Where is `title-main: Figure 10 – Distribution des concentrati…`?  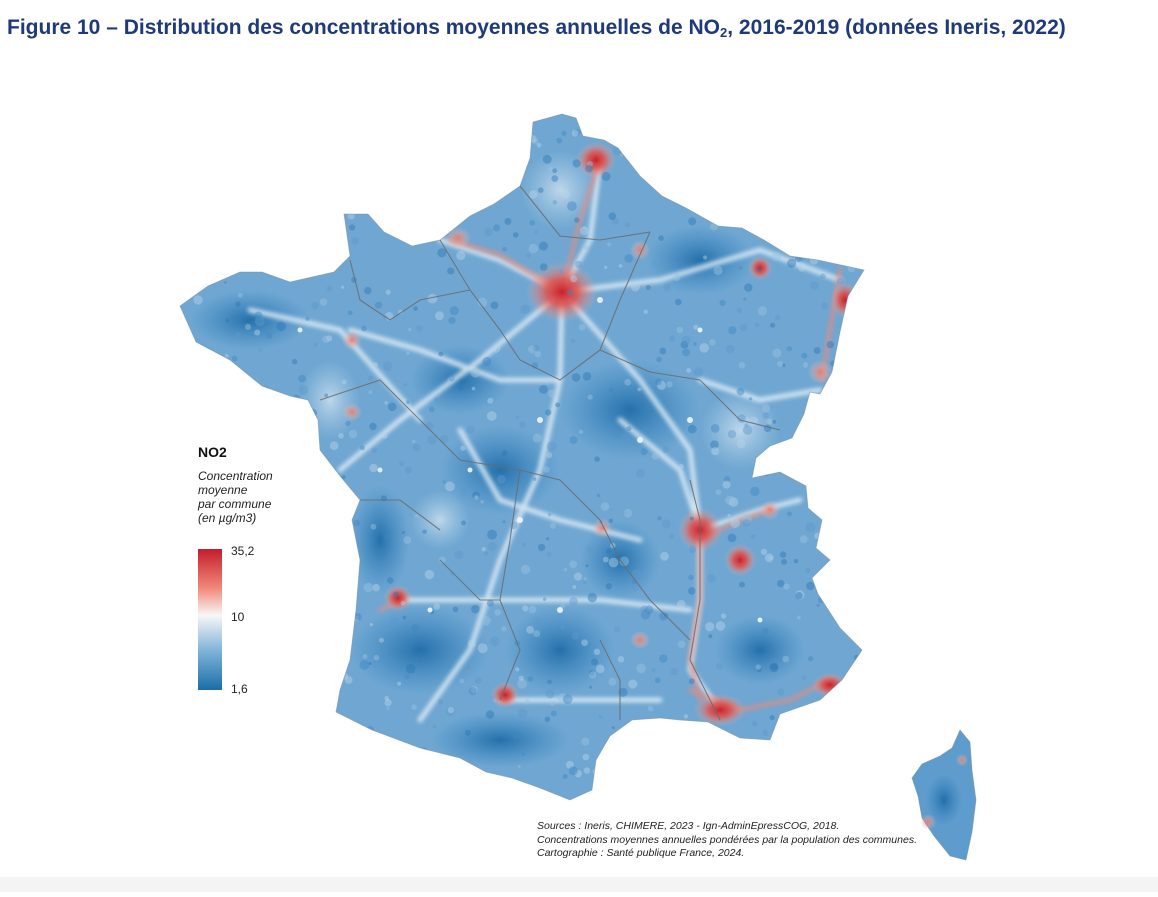
title-main: Figure 10 – Distribution des concentrati… is located at coordinates (363, 27).